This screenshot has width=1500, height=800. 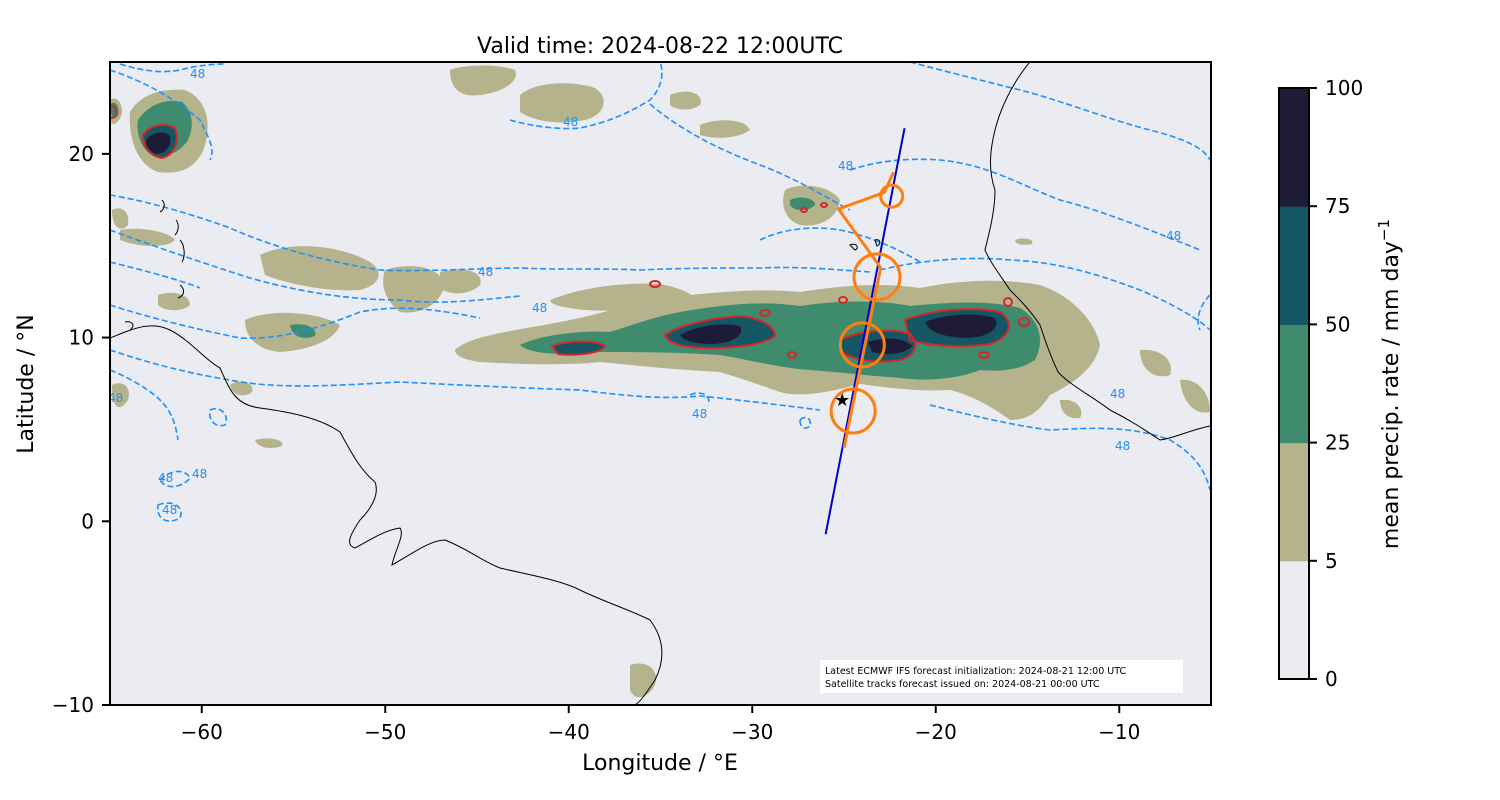 I want to click on colorbar-tick-label: 50, so click(x=1337, y=324).